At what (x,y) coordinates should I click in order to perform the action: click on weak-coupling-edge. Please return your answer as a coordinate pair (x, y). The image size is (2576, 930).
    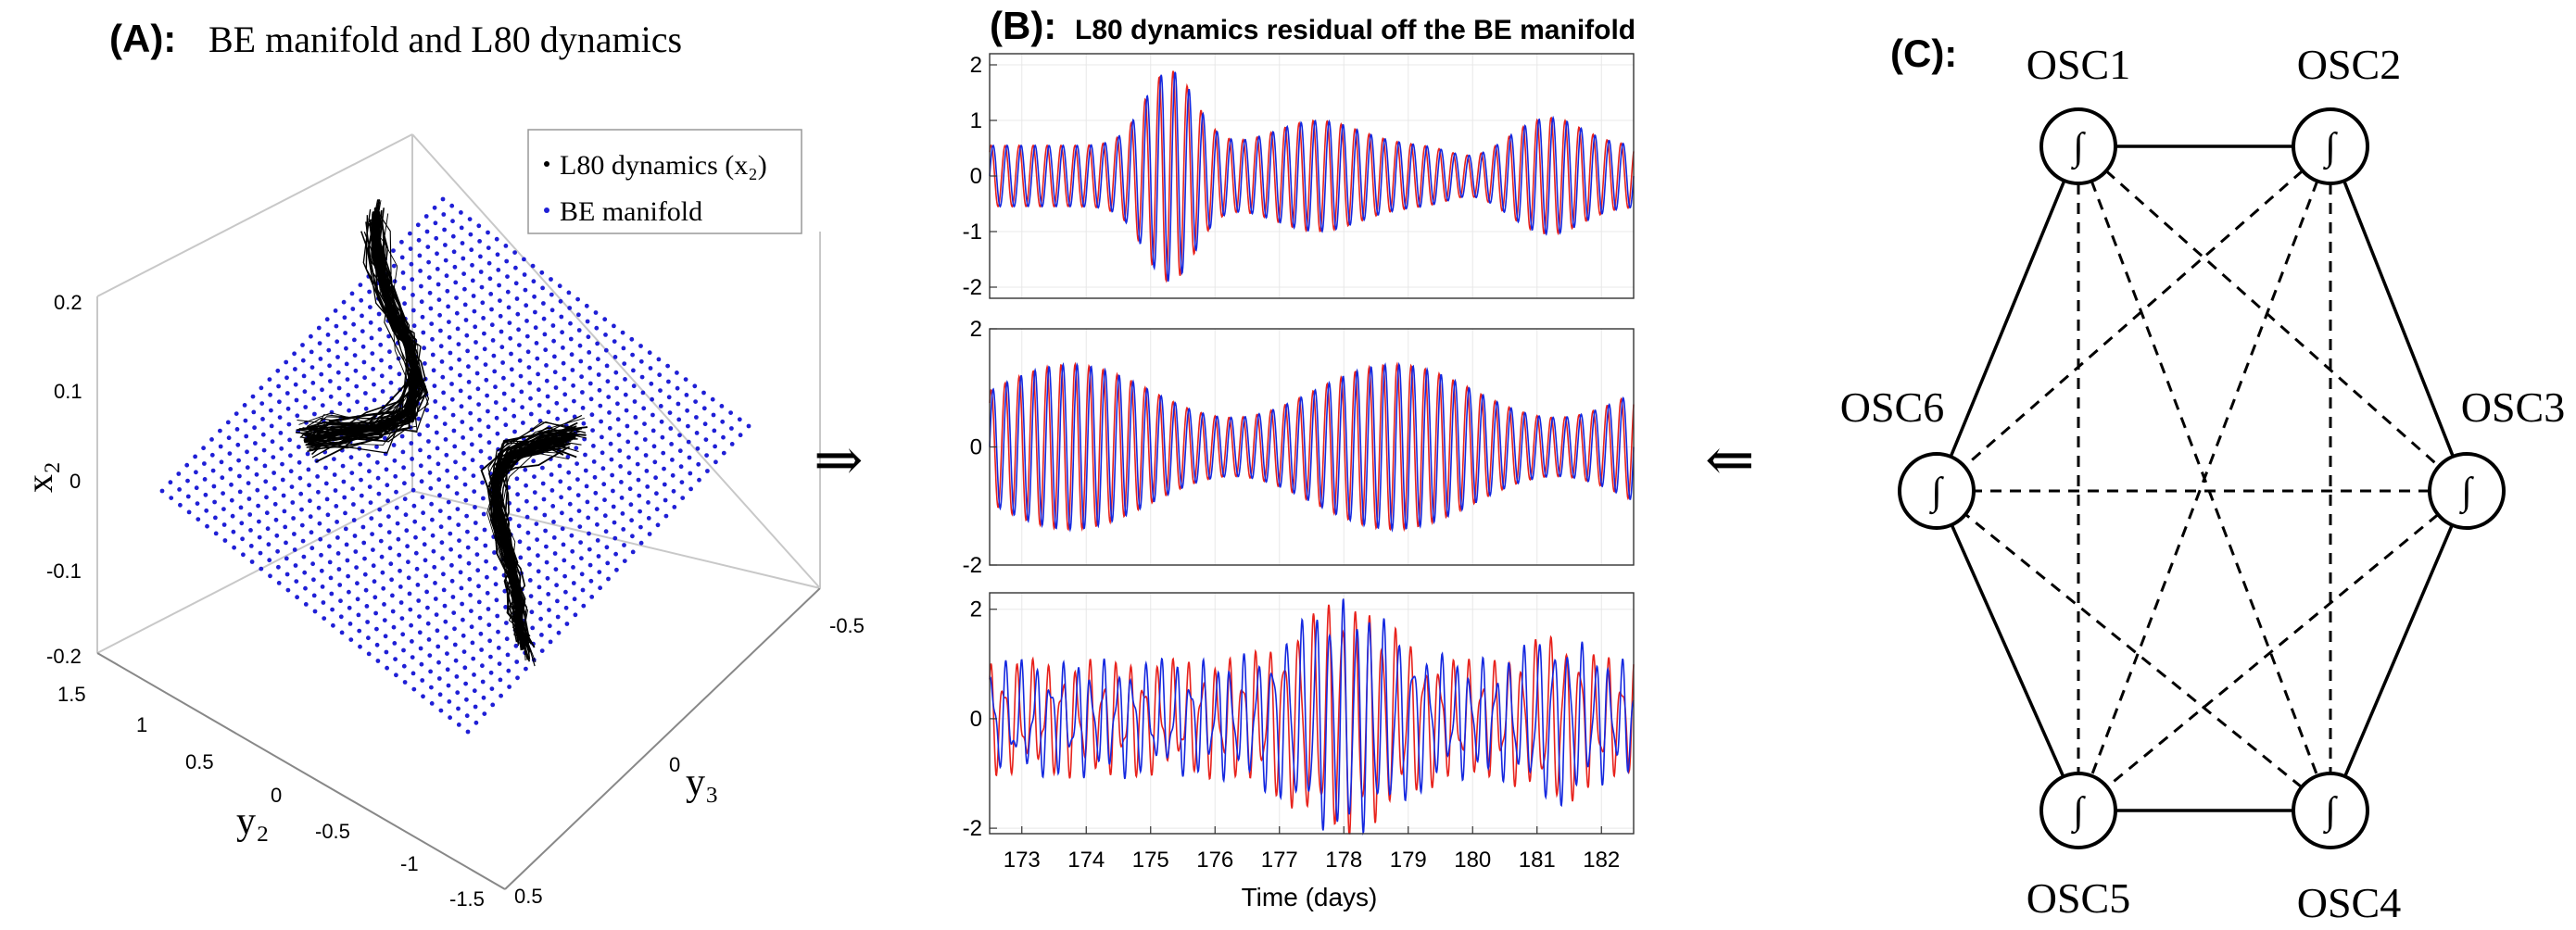
    Looking at the image, I should click on (2272, 650).